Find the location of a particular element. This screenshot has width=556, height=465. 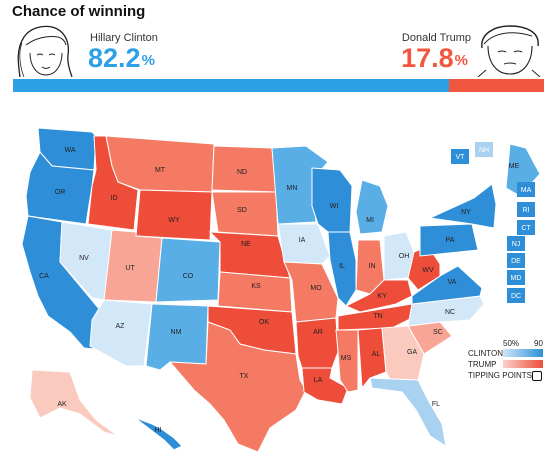

state-label-md: MD is located at coordinates (516, 278).